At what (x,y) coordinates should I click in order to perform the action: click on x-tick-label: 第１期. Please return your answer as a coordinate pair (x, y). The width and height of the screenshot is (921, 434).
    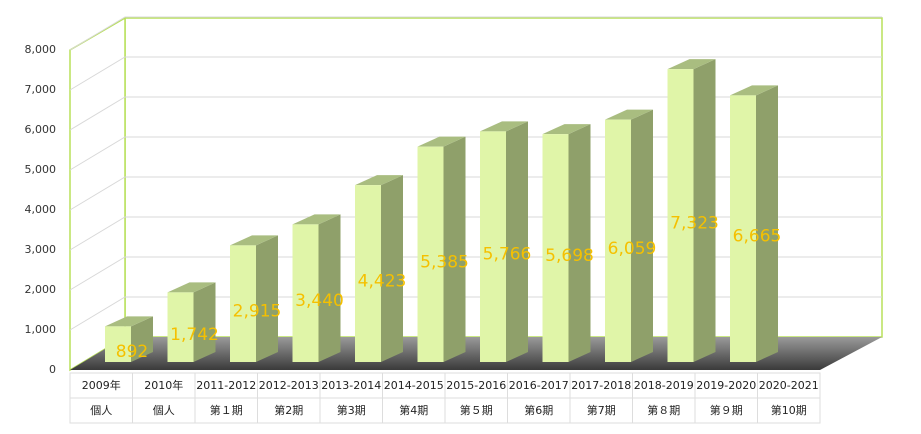
    Looking at the image, I should click on (226, 410).